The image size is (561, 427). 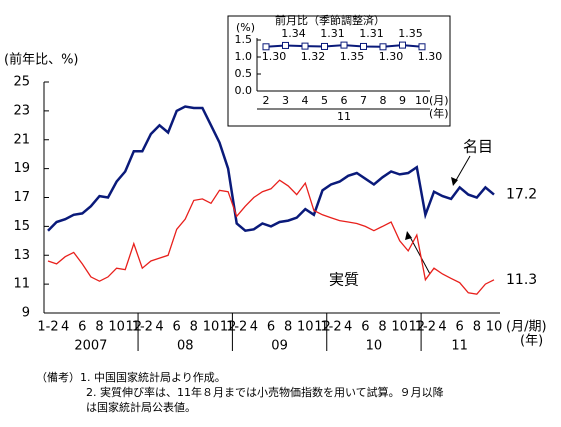 I want to click on arrow-nominal, so click(x=462, y=169).